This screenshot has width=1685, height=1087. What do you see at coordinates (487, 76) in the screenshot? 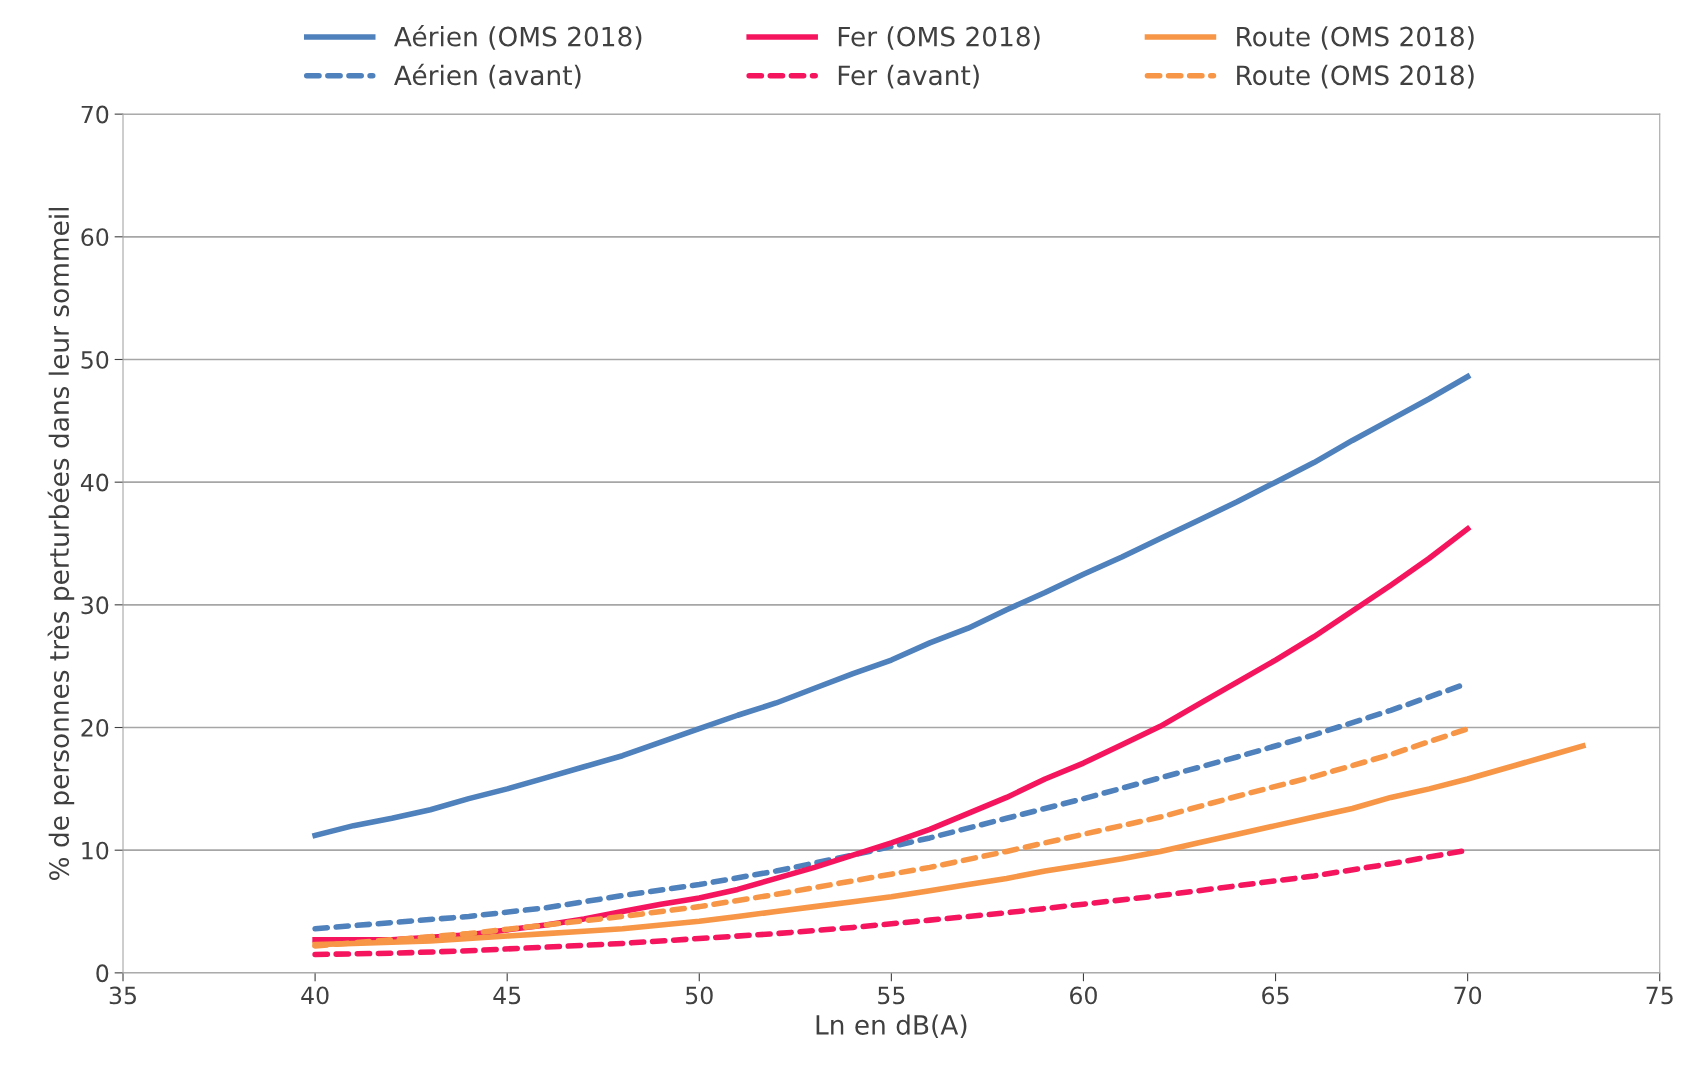
I see `legend-label: Aérien (avant)` at bounding box center [487, 76].